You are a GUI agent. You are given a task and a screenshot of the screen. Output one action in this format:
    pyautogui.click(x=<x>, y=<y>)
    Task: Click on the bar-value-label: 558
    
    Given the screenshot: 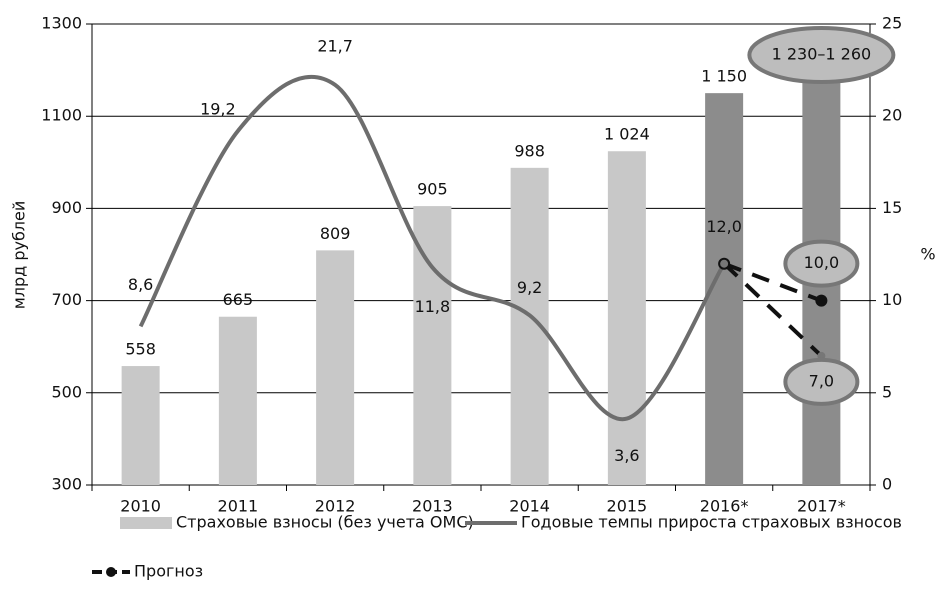 What is the action you would take?
    pyautogui.click(x=140, y=349)
    